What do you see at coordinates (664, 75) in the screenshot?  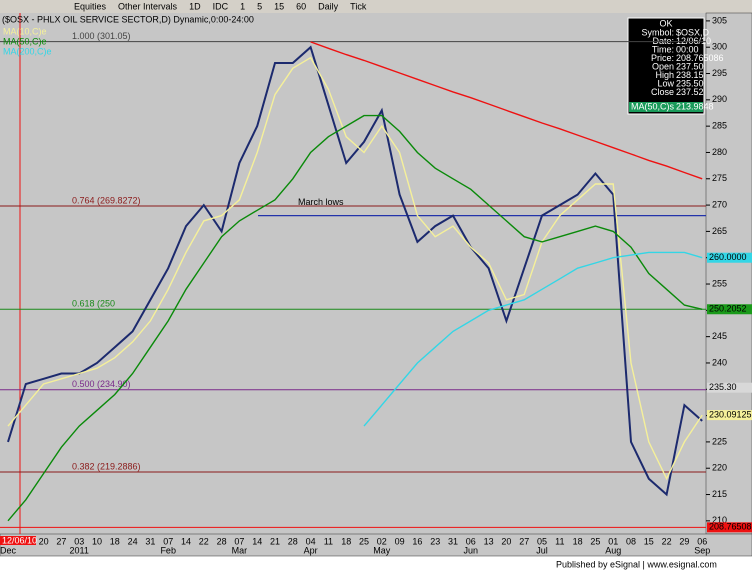 I see `data-window-label: High` at bounding box center [664, 75].